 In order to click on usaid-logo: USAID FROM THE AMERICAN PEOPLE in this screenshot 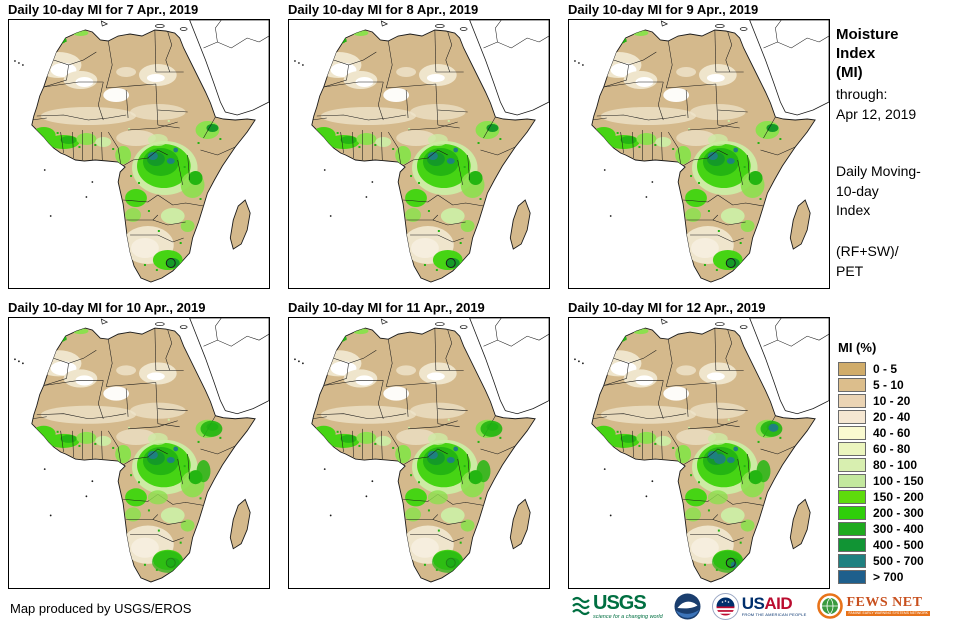, I will do `click(759, 606)`.